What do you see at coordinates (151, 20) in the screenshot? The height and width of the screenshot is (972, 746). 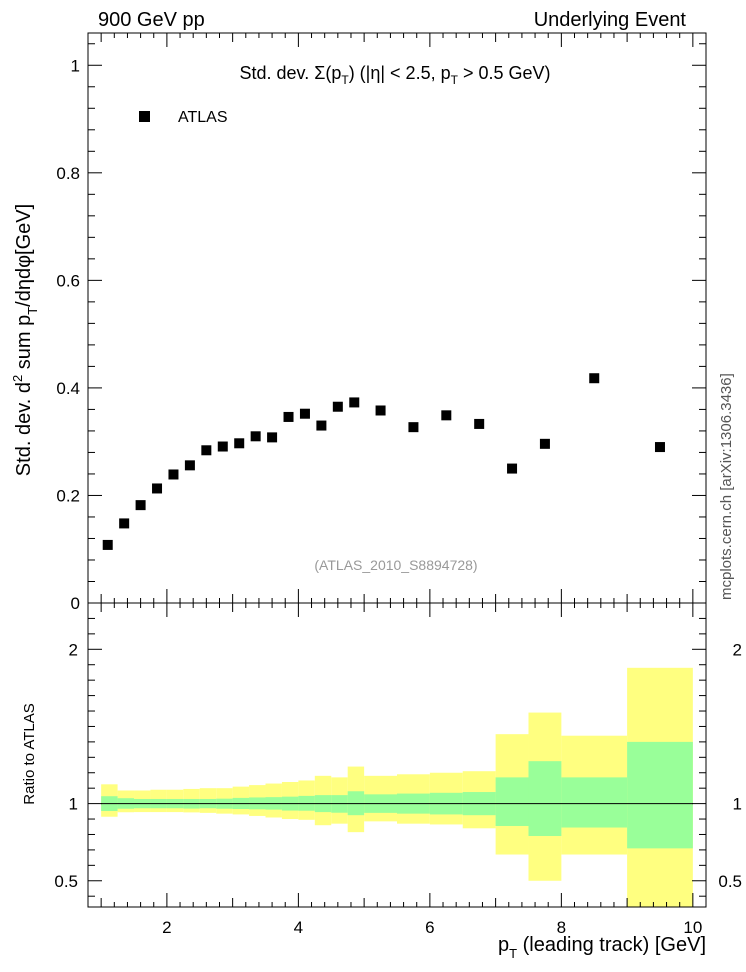 I see `header-left: 900 GeV pp` at bounding box center [151, 20].